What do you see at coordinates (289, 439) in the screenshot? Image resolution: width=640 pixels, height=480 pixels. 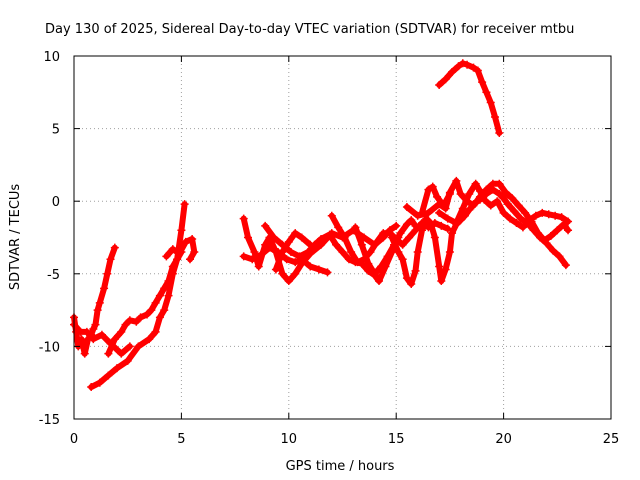 I see `x-tick-label: 10` at bounding box center [289, 439].